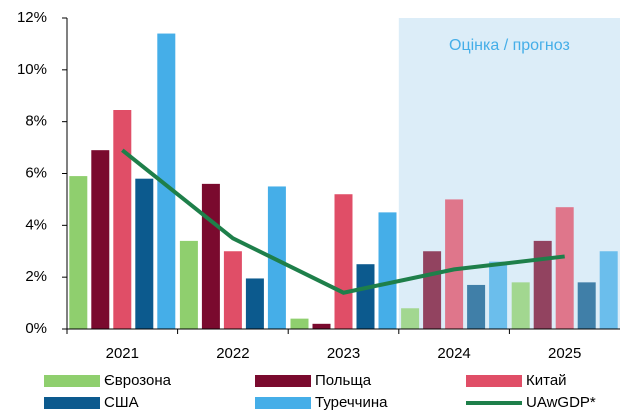 The height and width of the screenshot is (420, 624). Describe the element at coordinates (32, 69) in the screenshot. I see `y-tick-label: 10%` at that location.